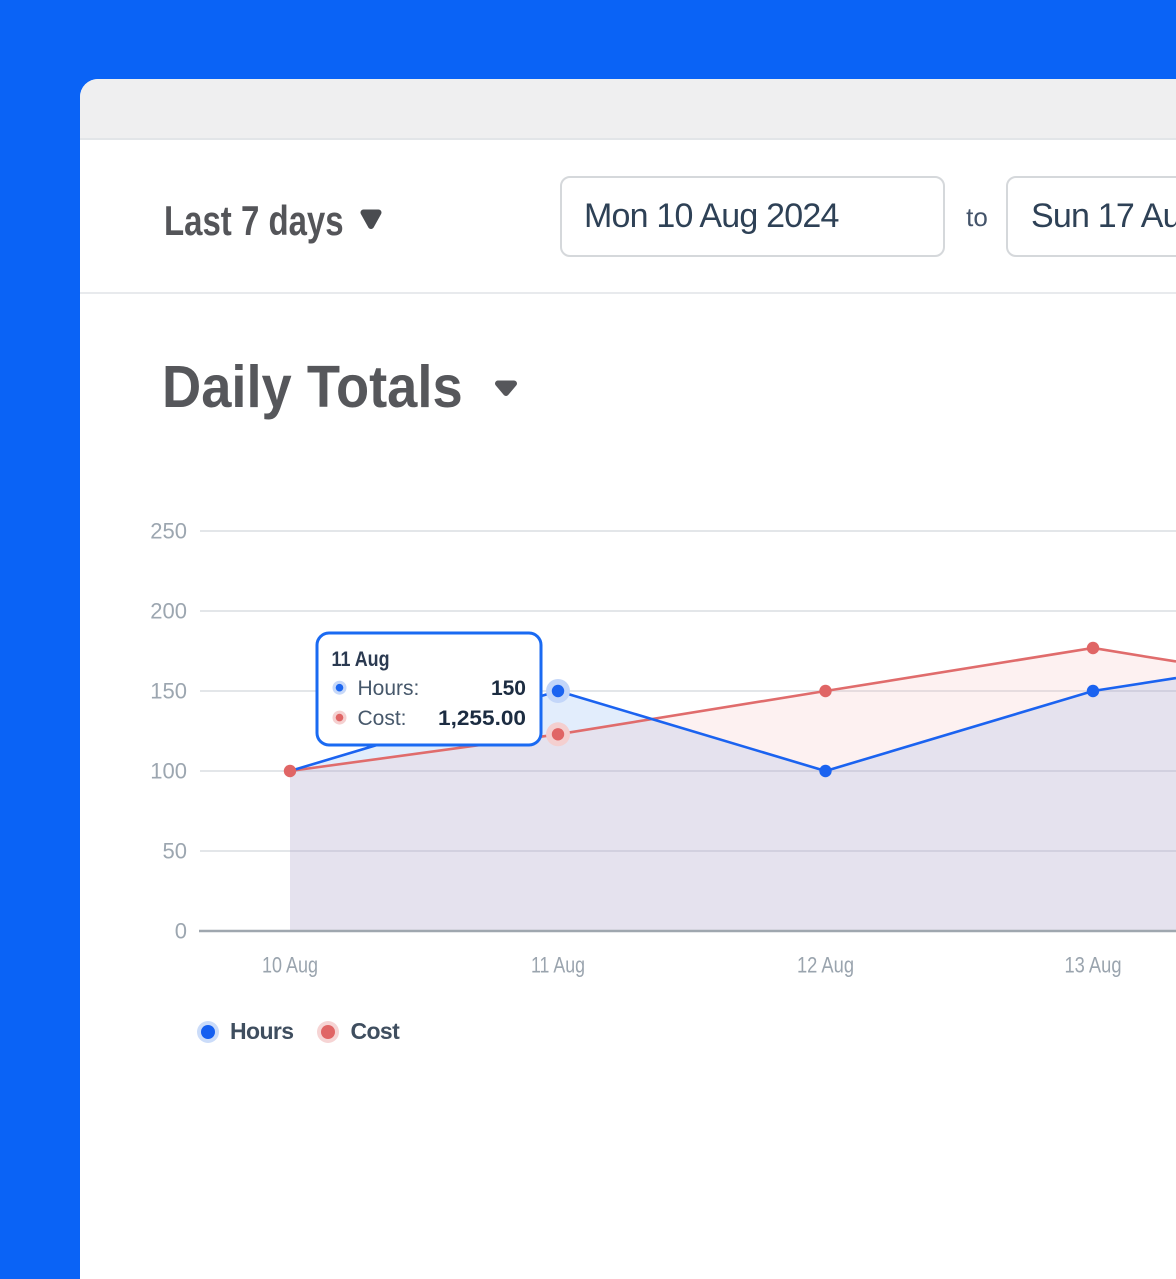 Image resolution: width=1176 pixels, height=1279 pixels. What do you see at coordinates (168, 531) in the screenshot?
I see `svg-text: 250` at bounding box center [168, 531].